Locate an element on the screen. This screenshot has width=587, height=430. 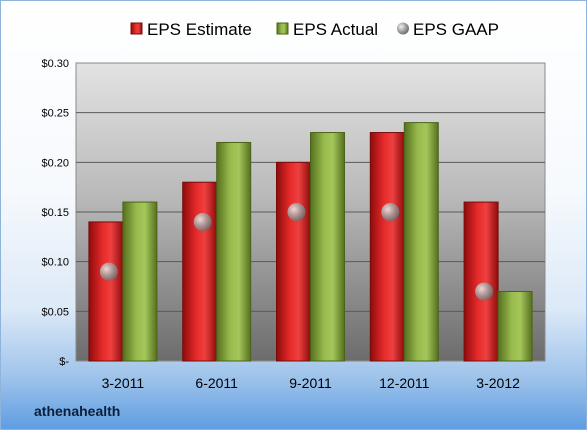
y-tick-label: $0.15 is located at coordinates (55, 213).